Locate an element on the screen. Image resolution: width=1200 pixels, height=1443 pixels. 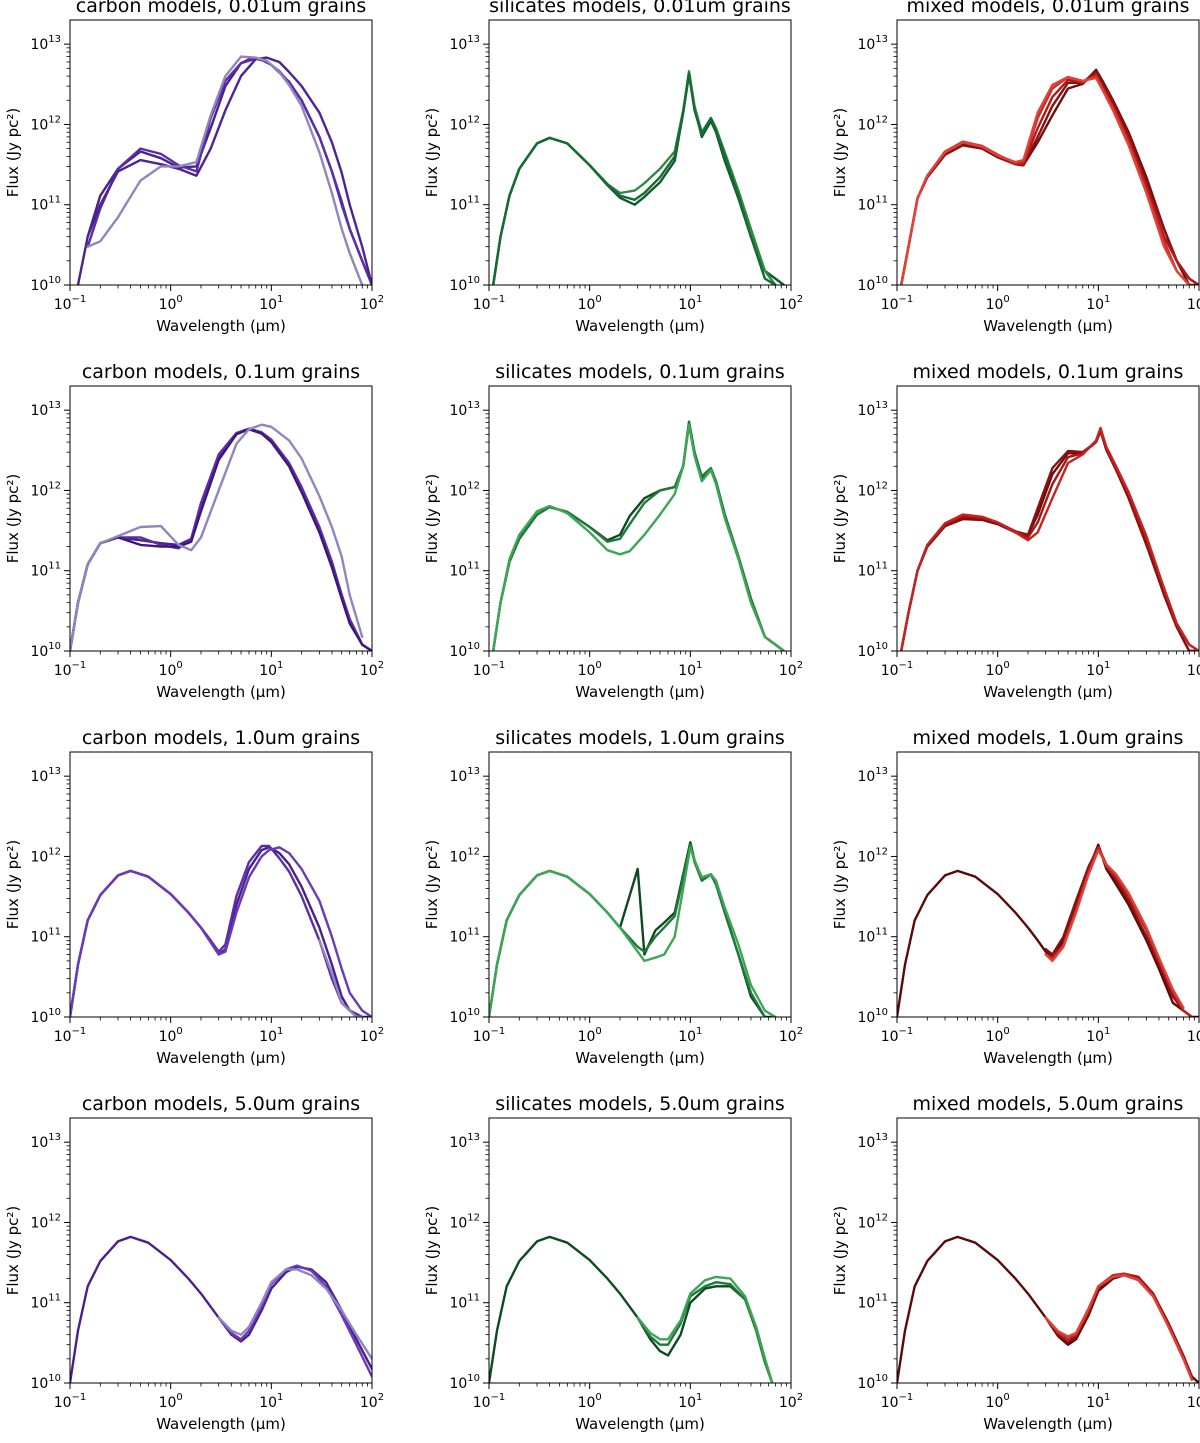
chart-title: silicates models, 5.0um grains is located at coordinates (640, 1104).